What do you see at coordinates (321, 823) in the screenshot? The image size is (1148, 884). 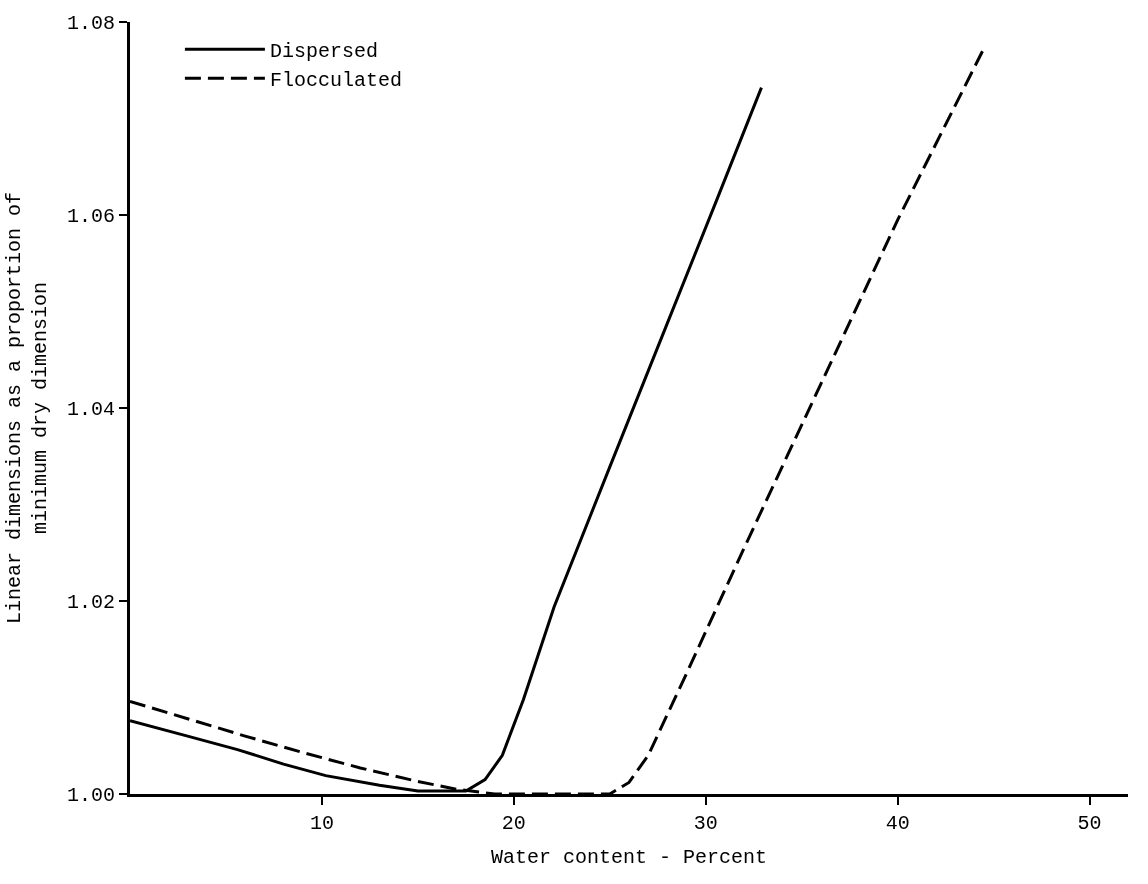 I see `x-tick-label: 10` at bounding box center [321, 823].